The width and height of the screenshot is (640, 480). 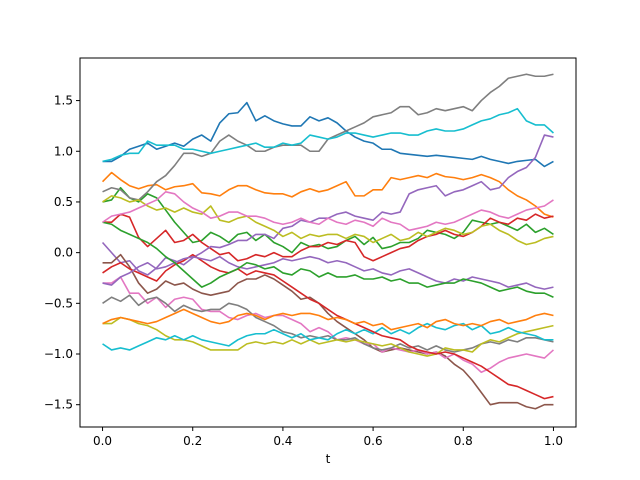 What do you see at coordinates (102, 441) in the screenshot?
I see `x-tick-label: 0.0` at bounding box center [102, 441].